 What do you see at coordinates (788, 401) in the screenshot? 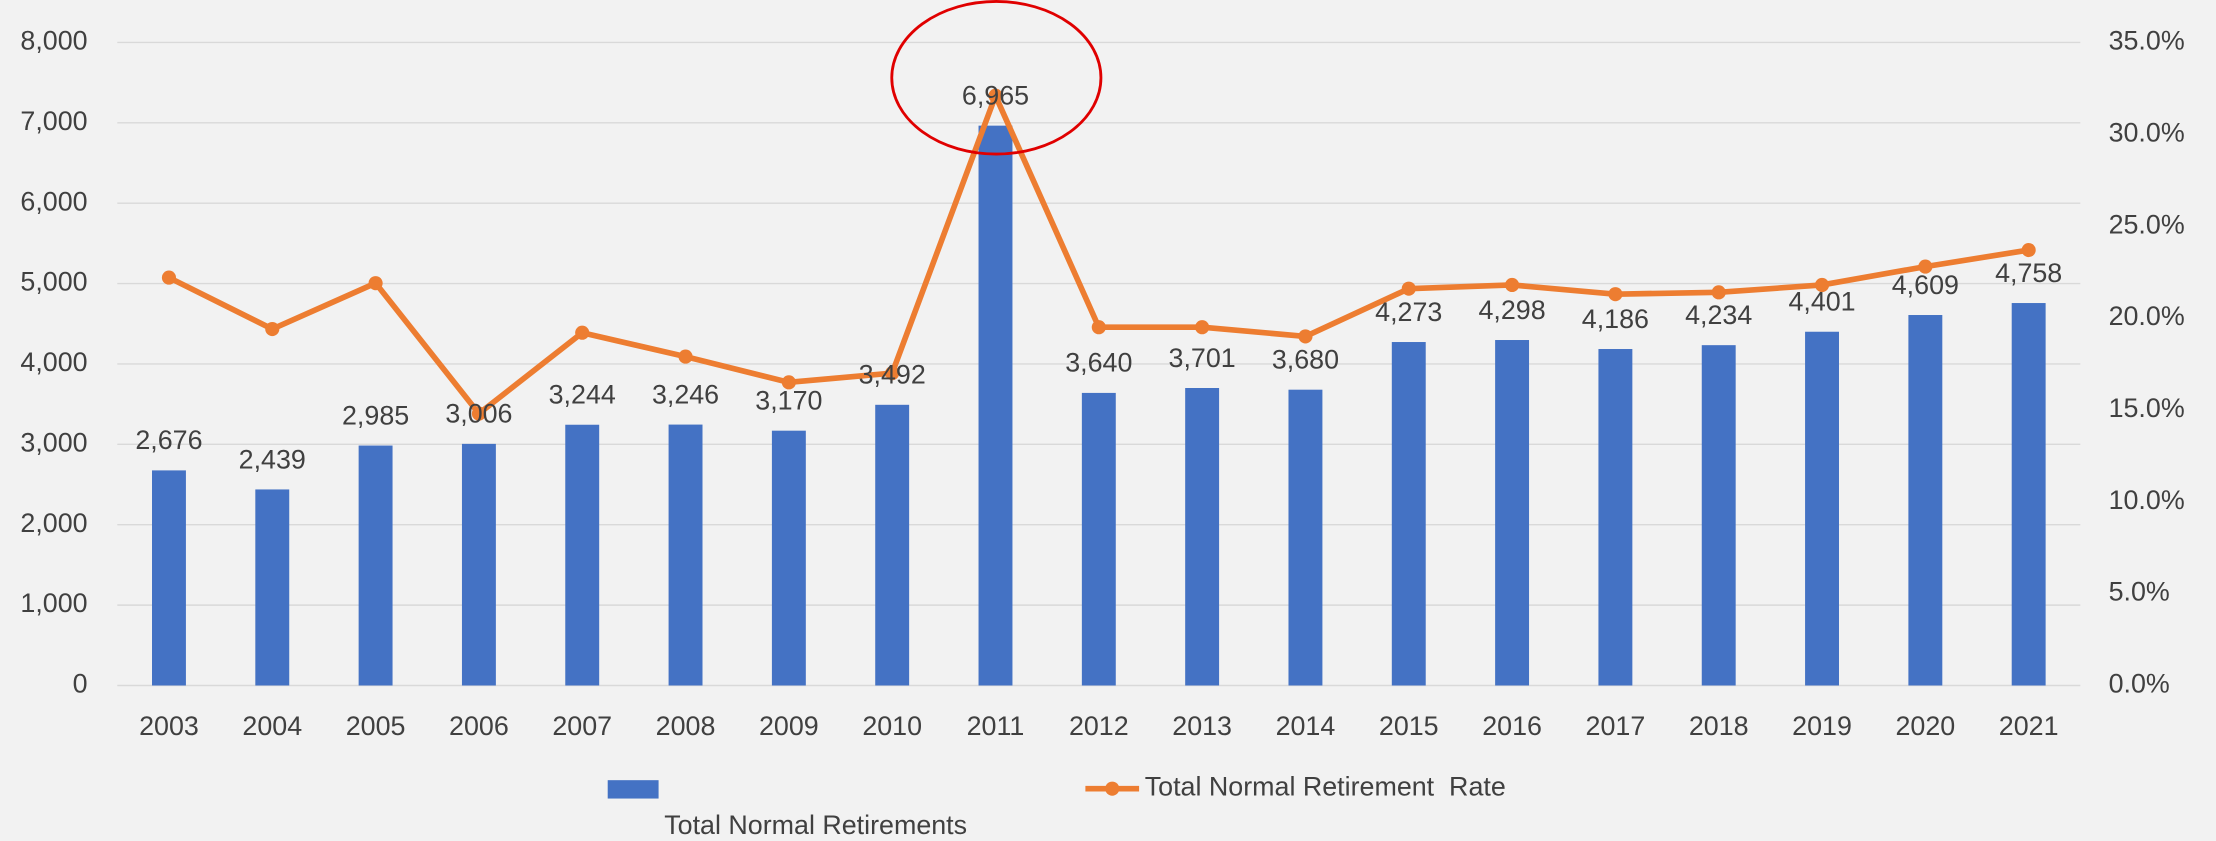
I see `data-label: 3,170` at bounding box center [788, 401].